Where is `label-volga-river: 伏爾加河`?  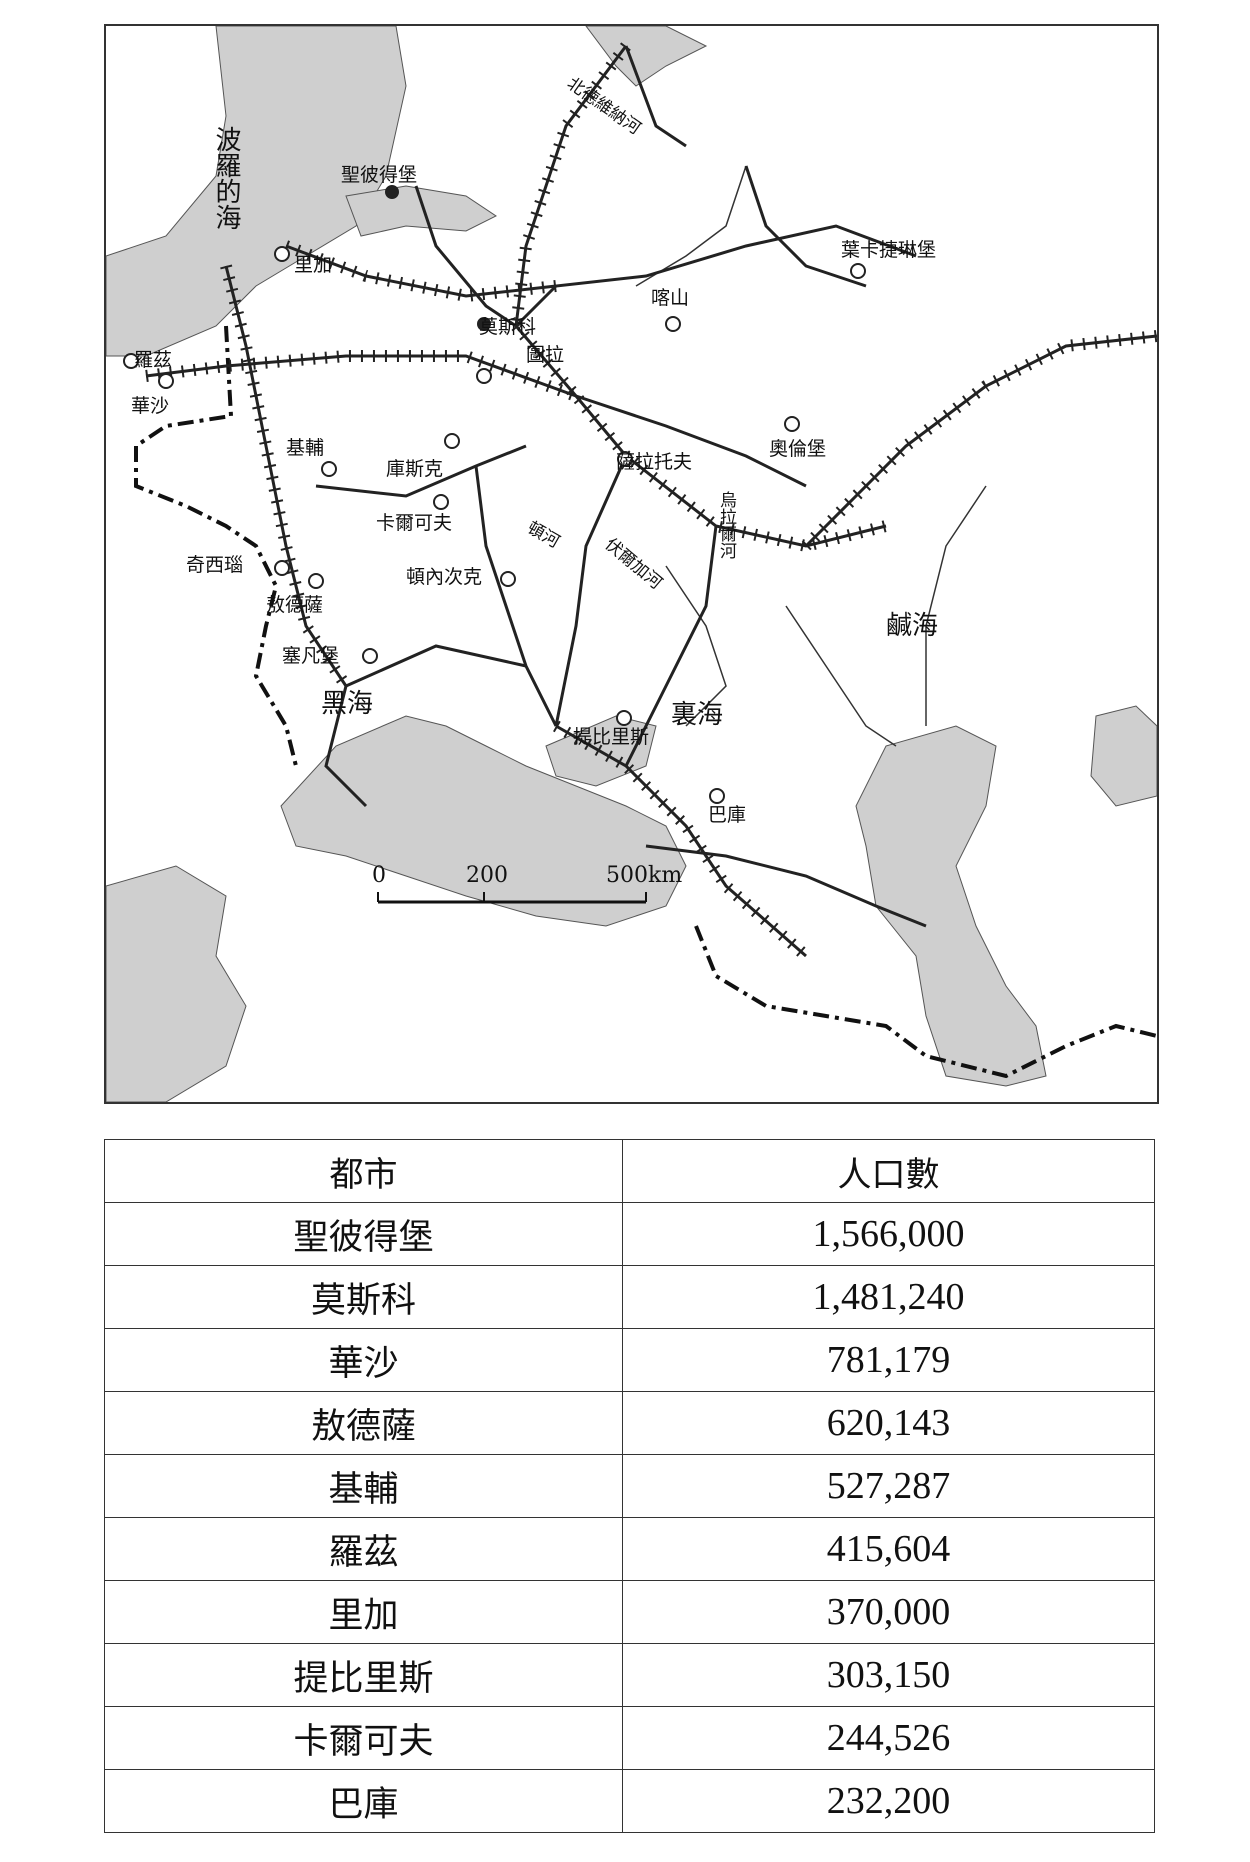
label-volga-river: 伏爾加河 is located at coordinates (633, 564).